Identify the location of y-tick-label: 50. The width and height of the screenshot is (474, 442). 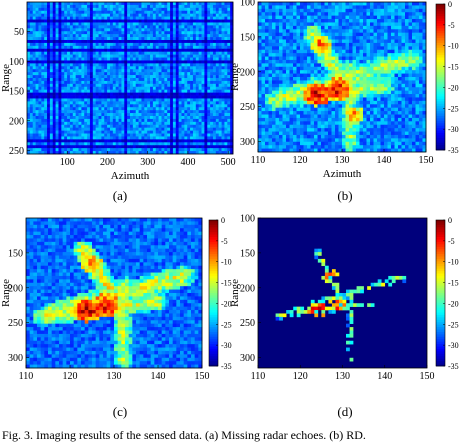
(19, 32).